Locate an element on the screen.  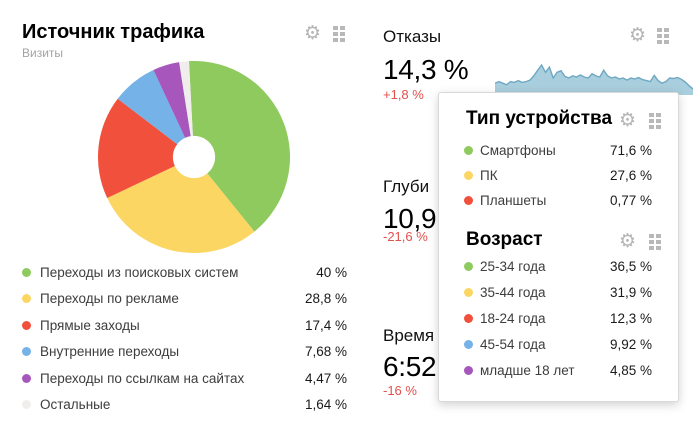
age-label: младше 18 лет is located at coordinates (527, 370).